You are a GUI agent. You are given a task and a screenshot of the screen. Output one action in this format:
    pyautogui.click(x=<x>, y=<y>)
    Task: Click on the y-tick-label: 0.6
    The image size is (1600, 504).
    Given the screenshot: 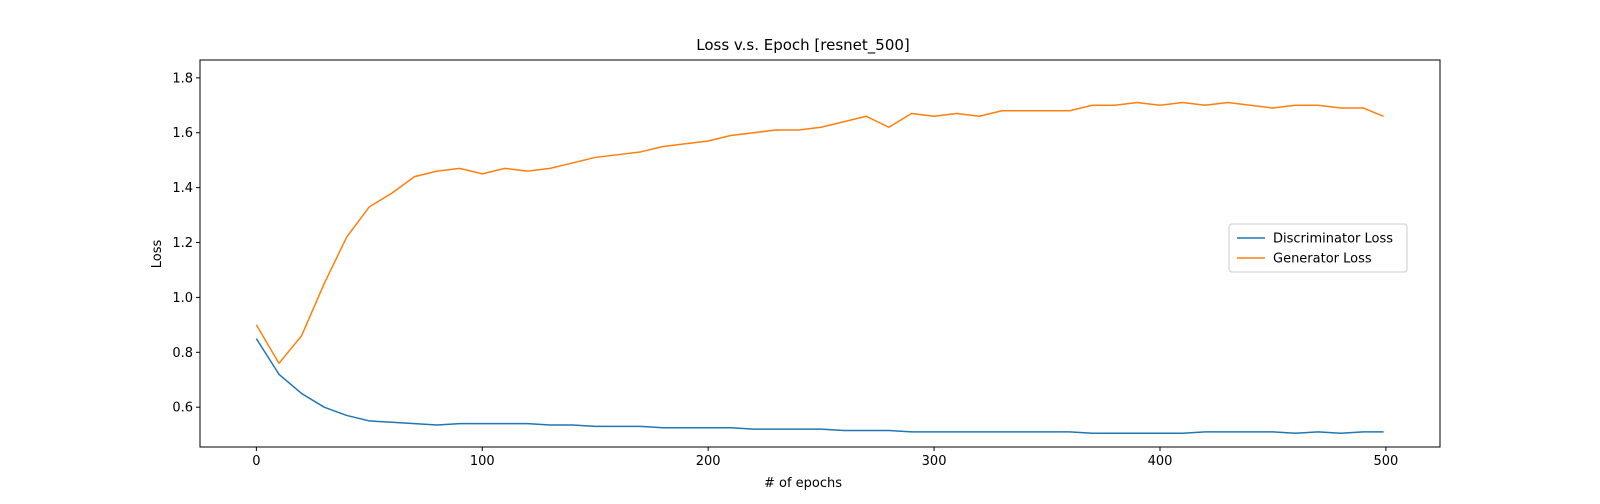 What is the action you would take?
    pyautogui.click(x=182, y=408)
    